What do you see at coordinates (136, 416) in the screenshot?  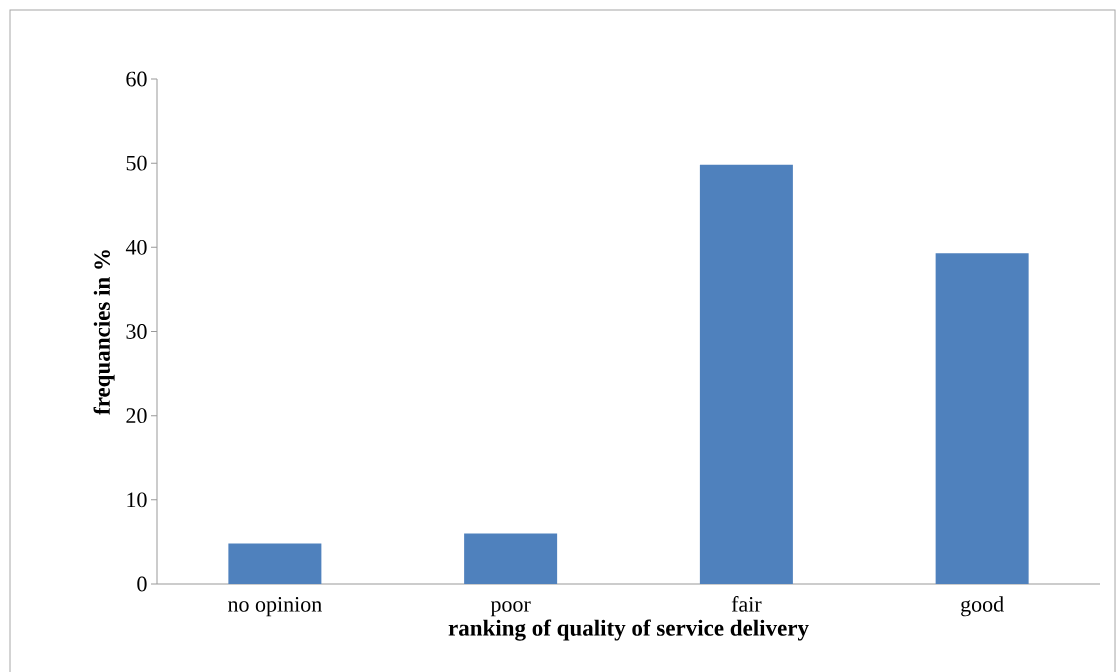 I see `y-tick-label: 20` at bounding box center [136, 416].